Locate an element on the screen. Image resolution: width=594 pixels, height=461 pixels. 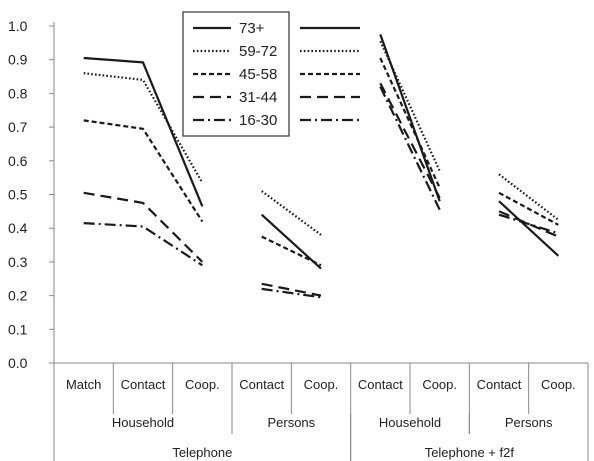
y-tick-label: 0.5 is located at coordinates (18, 195).